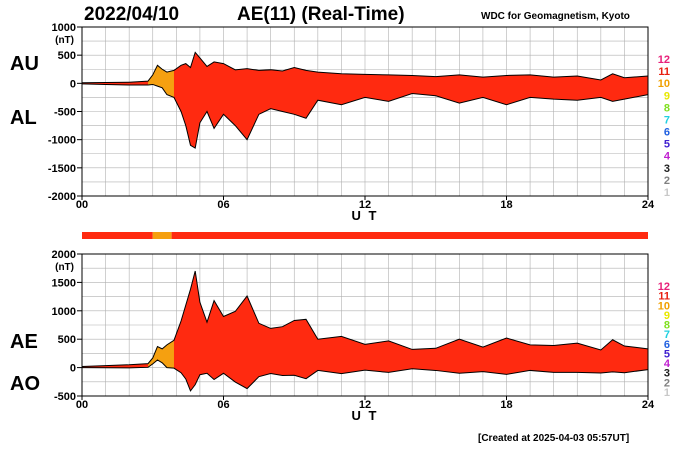  Describe the element at coordinates (64, 283) in the screenshot. I see `y-tick-label: 1500` at that location.